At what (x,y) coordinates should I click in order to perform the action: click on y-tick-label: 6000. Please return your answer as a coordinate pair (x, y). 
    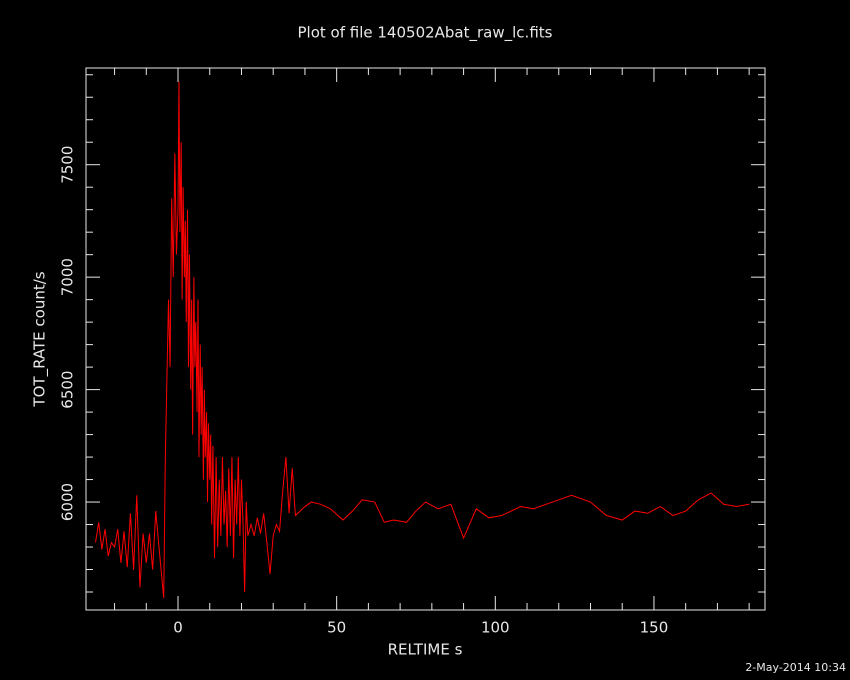
    Looking at the image, I should click on (68, 502).